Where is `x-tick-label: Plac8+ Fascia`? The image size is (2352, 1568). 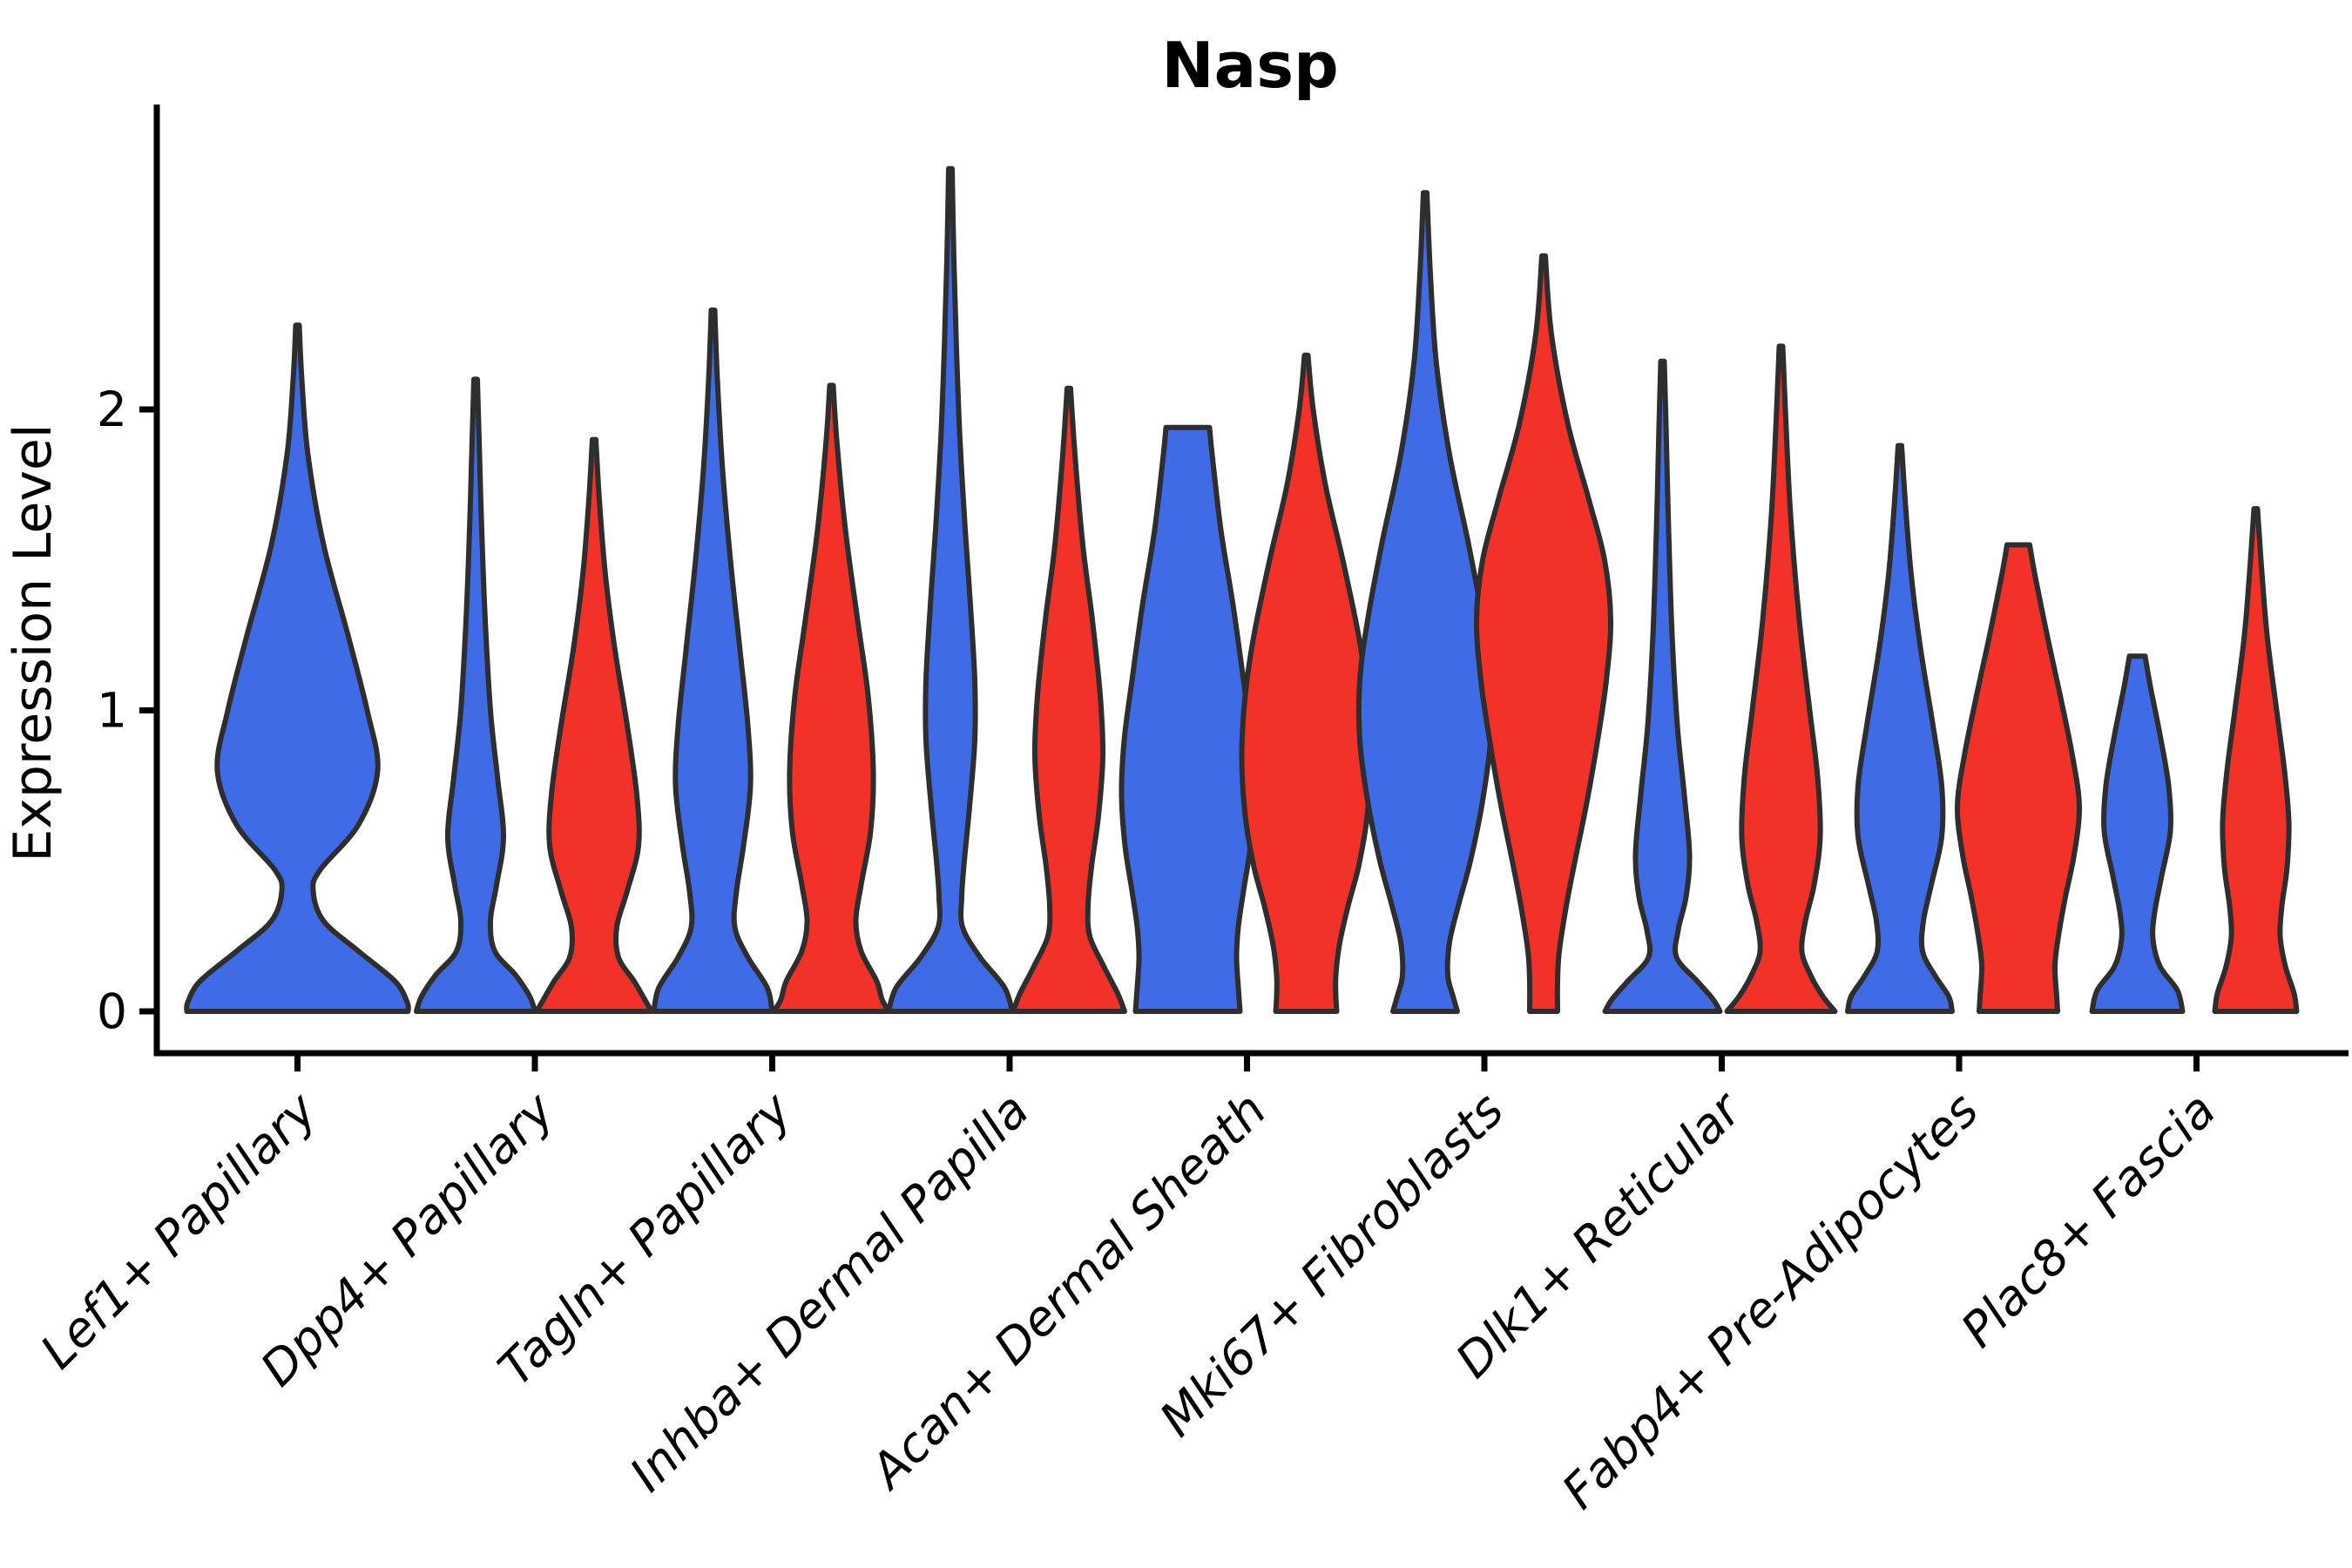
x-tick-label: Plac8+ Fascia is located at coordinates (2088, 1220).